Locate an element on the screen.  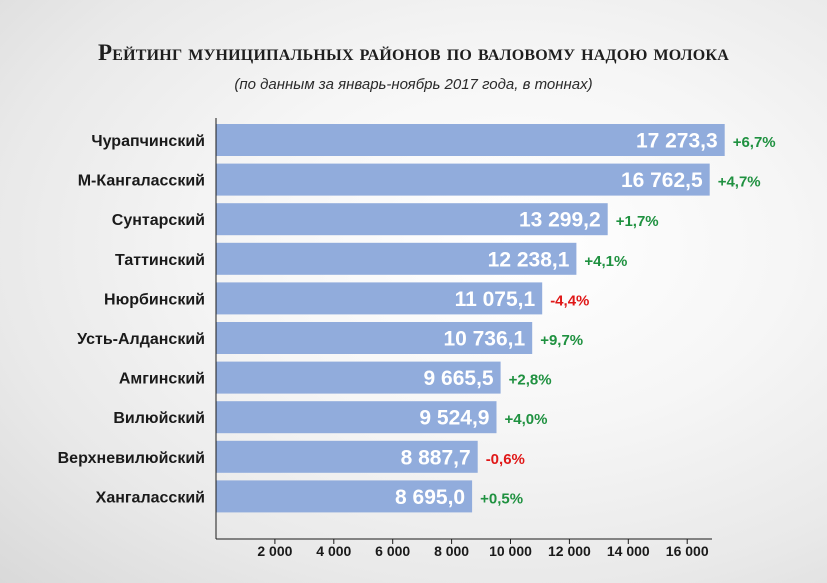
value-label: 16 762,5 is located at coordinates (662, 180).